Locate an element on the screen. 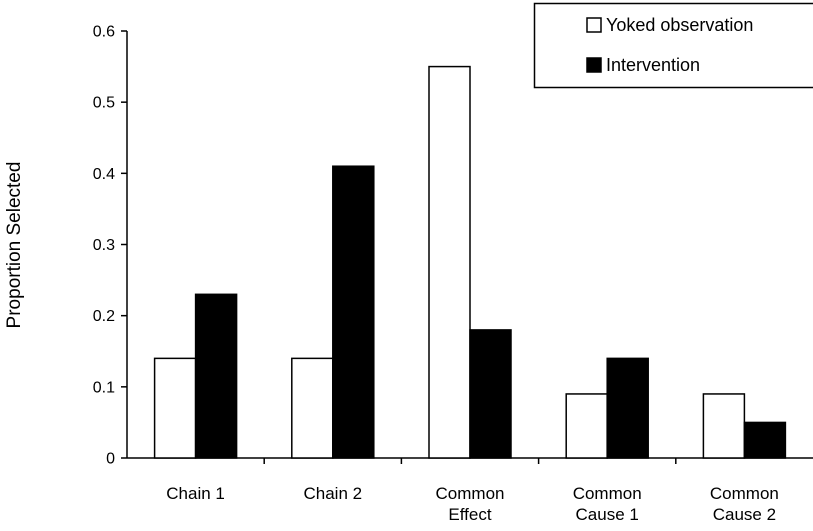  y-tick-labels: 0 0.1 0.2 0.3 0.4 0.5 0.6 is located at coordinates (104, 246).